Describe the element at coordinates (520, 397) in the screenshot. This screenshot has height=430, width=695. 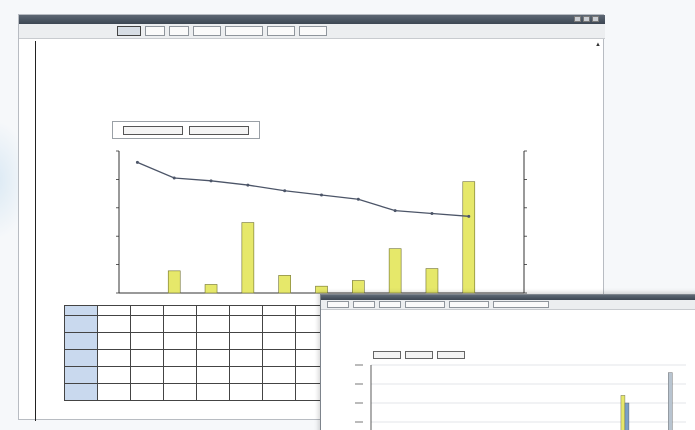
I see `popup-bar-chart` at that location.